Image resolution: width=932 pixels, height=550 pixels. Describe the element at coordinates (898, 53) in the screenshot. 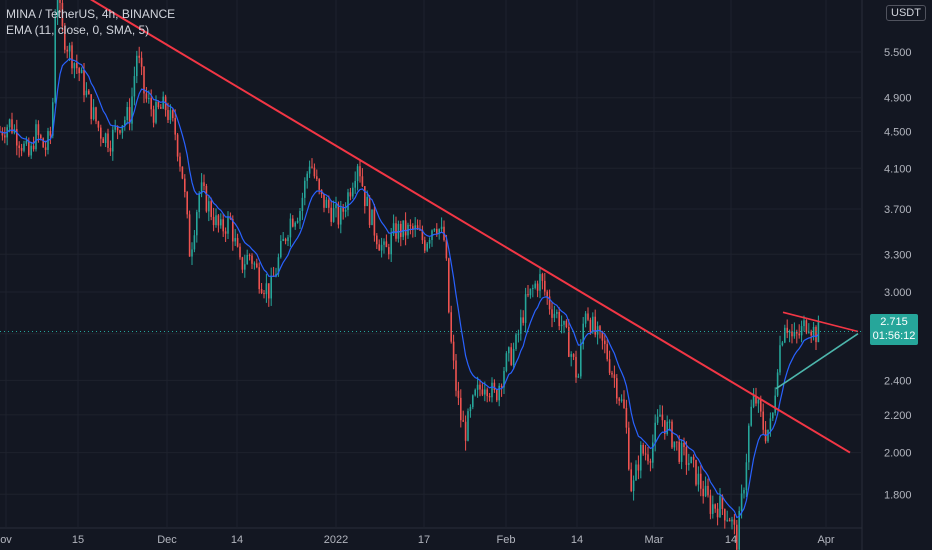

I see `price-tick-label: 5.500` at that location.